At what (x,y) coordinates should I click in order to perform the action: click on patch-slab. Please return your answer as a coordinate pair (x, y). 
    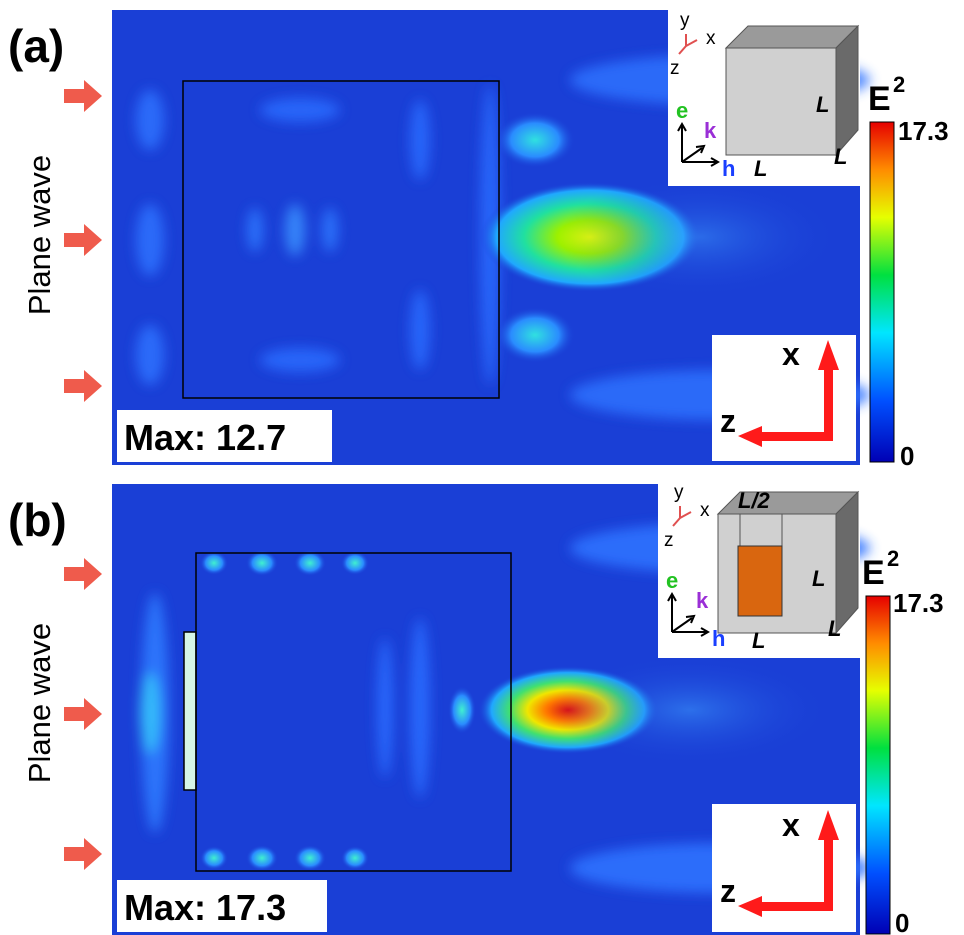
    Looking at the image, I should click on (190, 711).